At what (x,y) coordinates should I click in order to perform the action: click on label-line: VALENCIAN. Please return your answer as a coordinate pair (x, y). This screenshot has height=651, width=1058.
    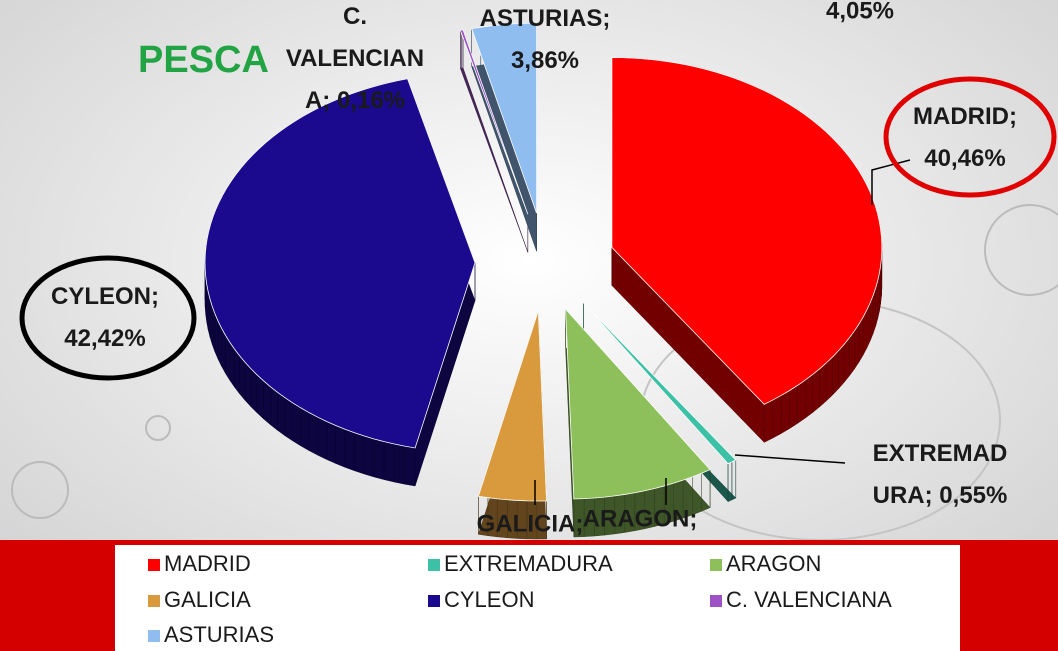
    Looking at the image, I should click on (355, 58).